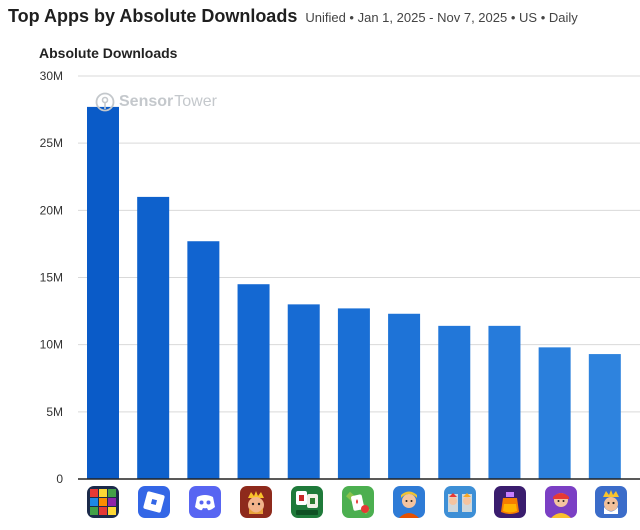  What do you see at coordinates (203, 360) in the screenshot?
I see `bar-discord` at bounding box center [203, 360].